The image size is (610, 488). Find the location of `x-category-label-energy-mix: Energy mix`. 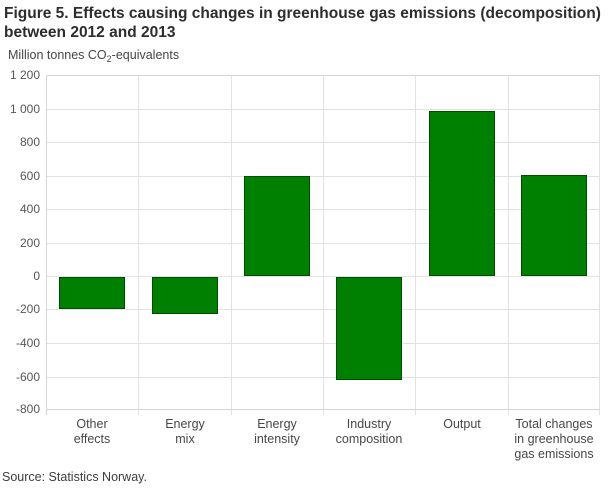

x-category-label-energy-mix: Energy mix is located at coordinates (185, 431).